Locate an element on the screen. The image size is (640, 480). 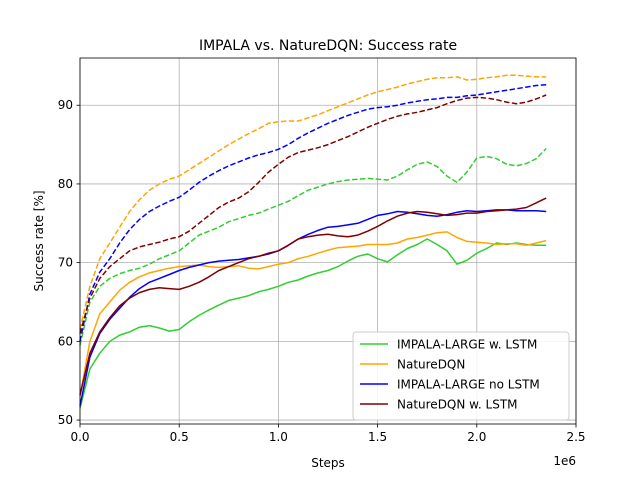
legend-entry-label: IMPALA-LARGE w. LSTM is located at coordinates (467, 345).